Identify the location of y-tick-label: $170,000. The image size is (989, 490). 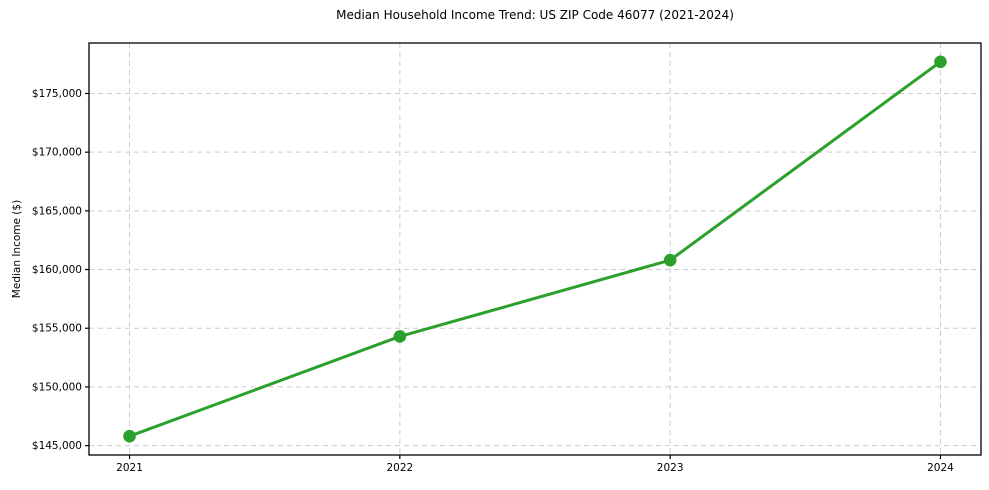
(57, 153).